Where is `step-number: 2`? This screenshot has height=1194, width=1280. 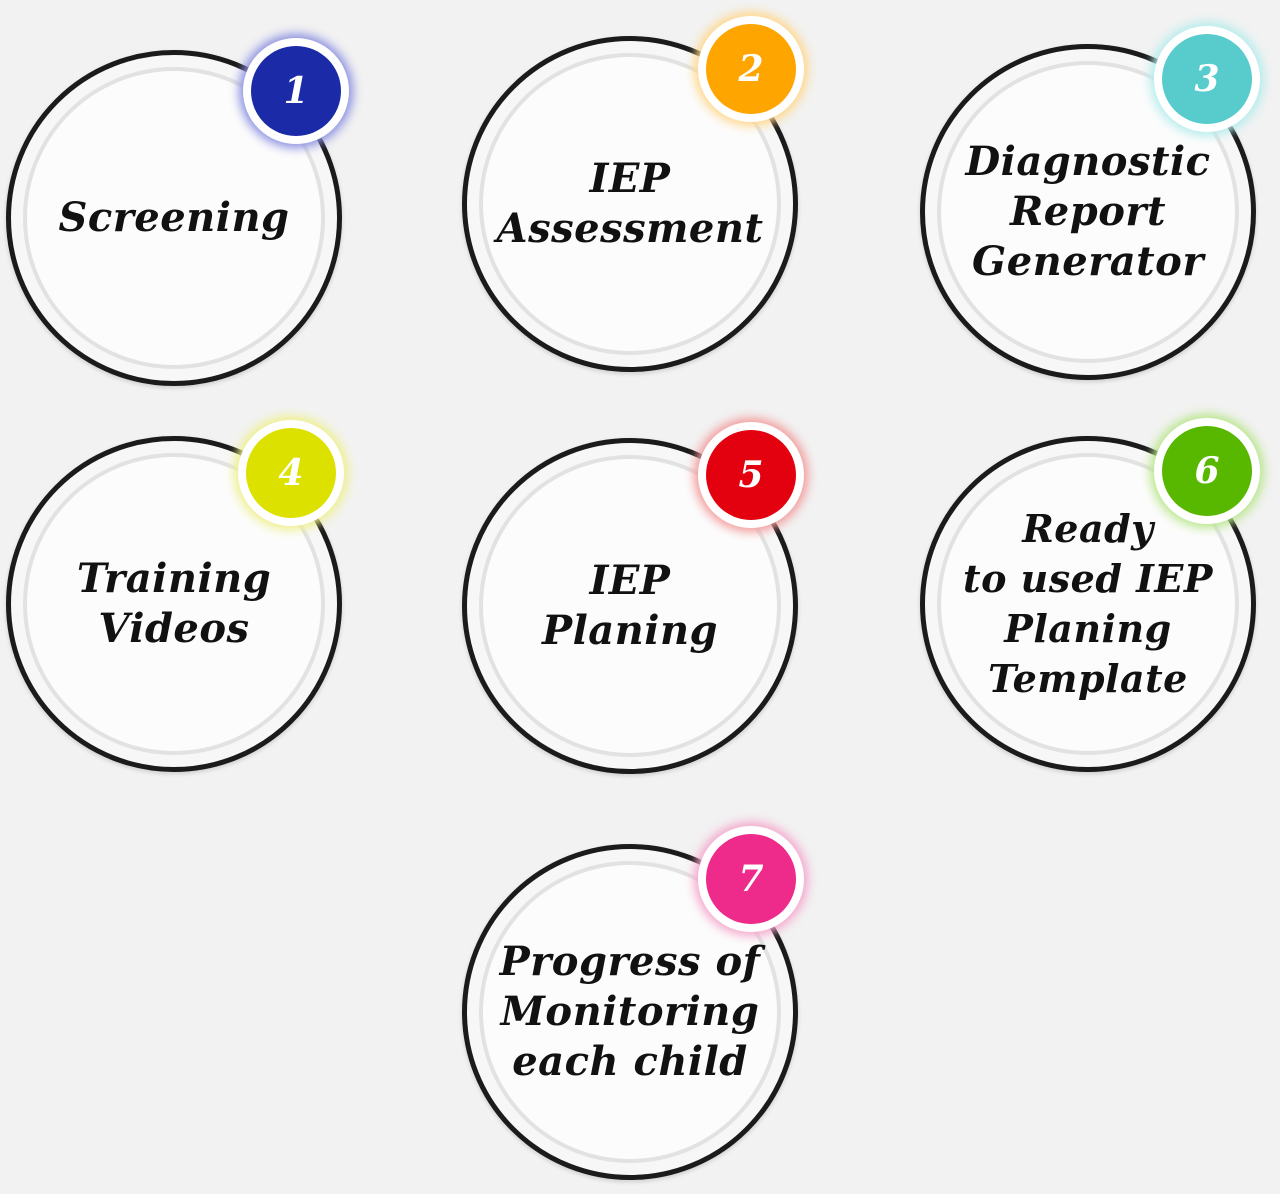
step-number: 2 is located at coordinates (751, 69).